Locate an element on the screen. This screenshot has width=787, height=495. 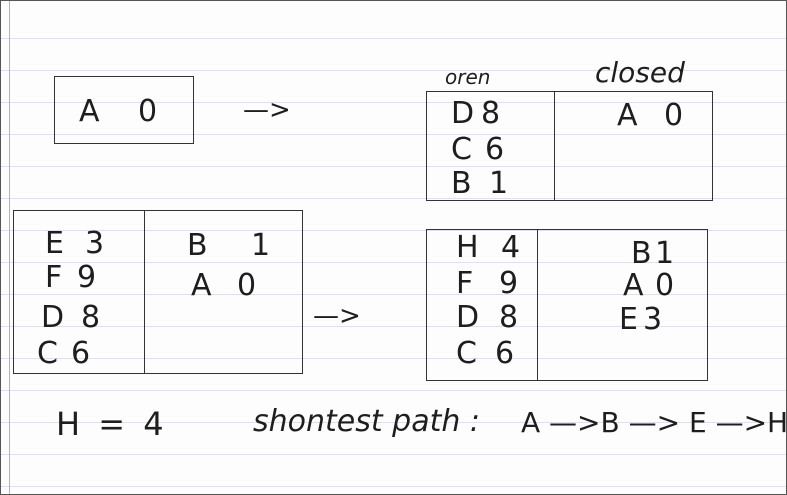
closed-node: A is located at coordinates (627, 115).